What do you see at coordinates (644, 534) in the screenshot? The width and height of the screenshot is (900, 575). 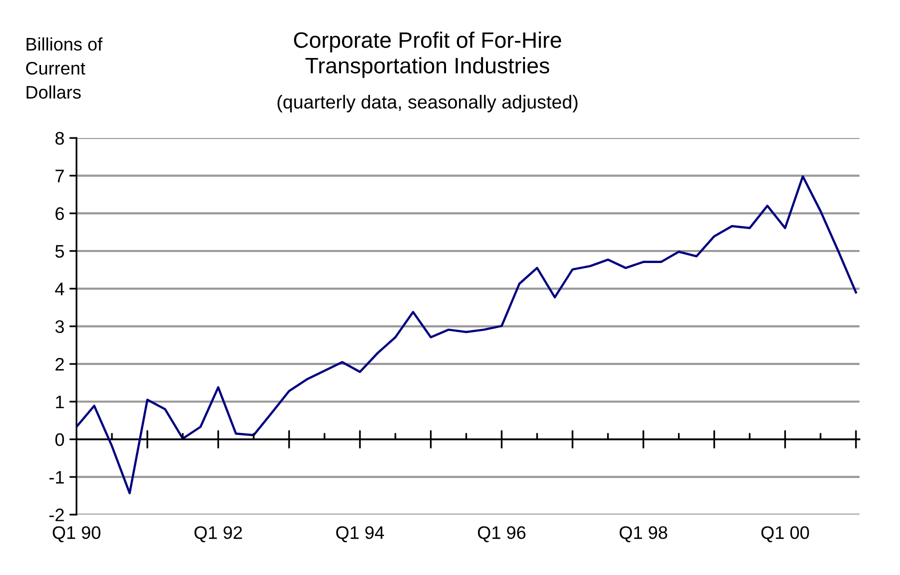 I see `x-tick-label: Q1 98` at bounding box center [644, 534].